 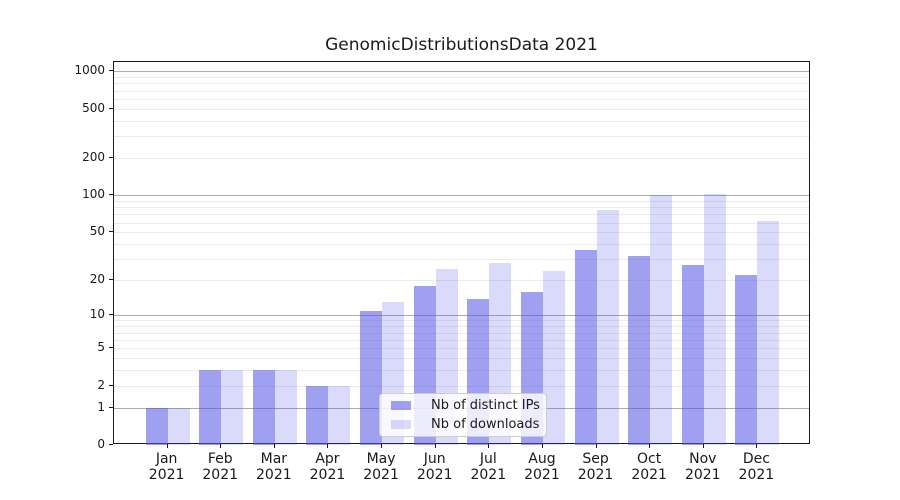 What do you see at coordinates (756, 467) in the screenshot?
I see `x-tick-label: Dec 2021` at bounding box center [756, 467].